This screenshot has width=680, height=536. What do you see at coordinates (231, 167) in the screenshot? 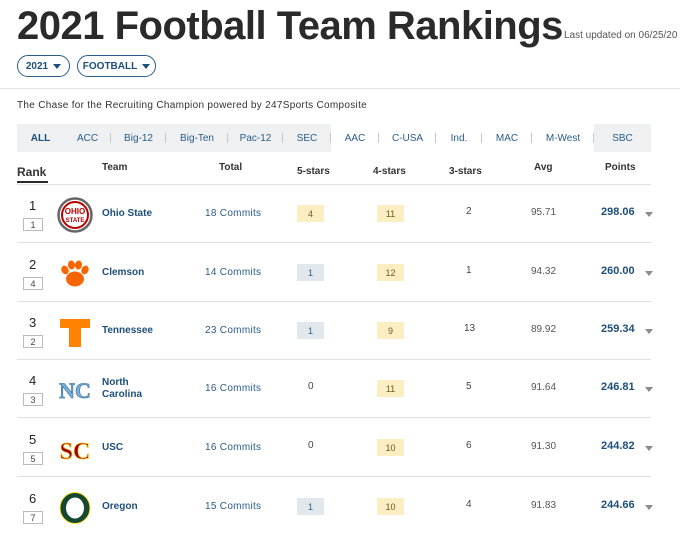
I see `column-header-total: Total` at bounding box center [231, 167].